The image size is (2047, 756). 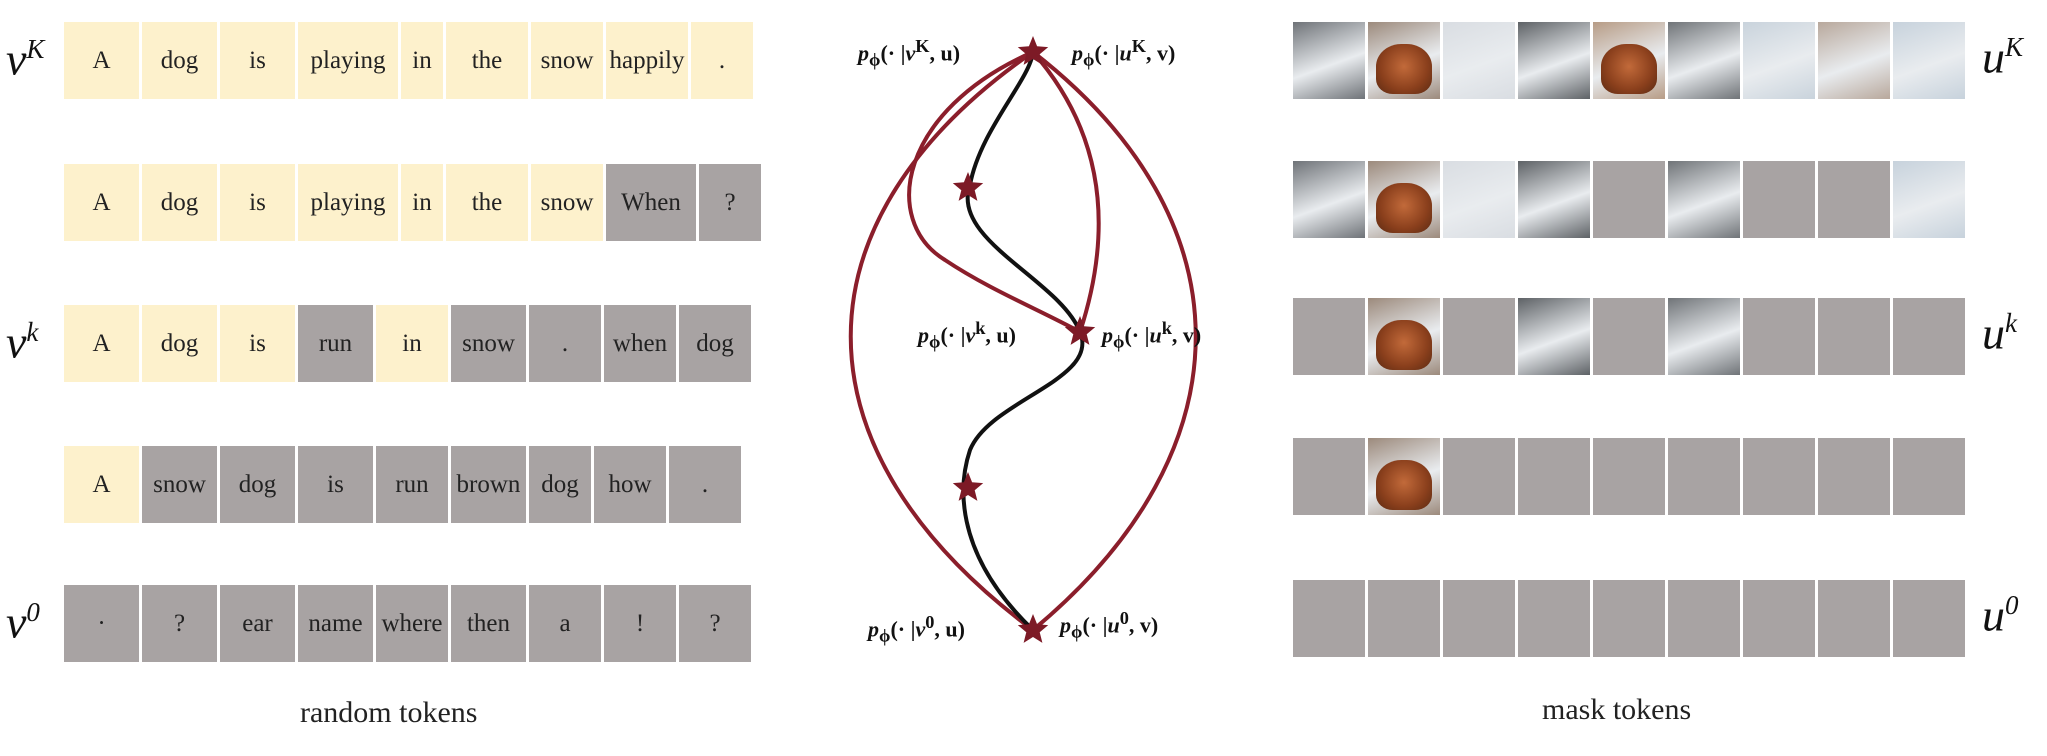 I want to click on formula-top-right: pϕ(· |uK, v), so click(x=1124, y=53).